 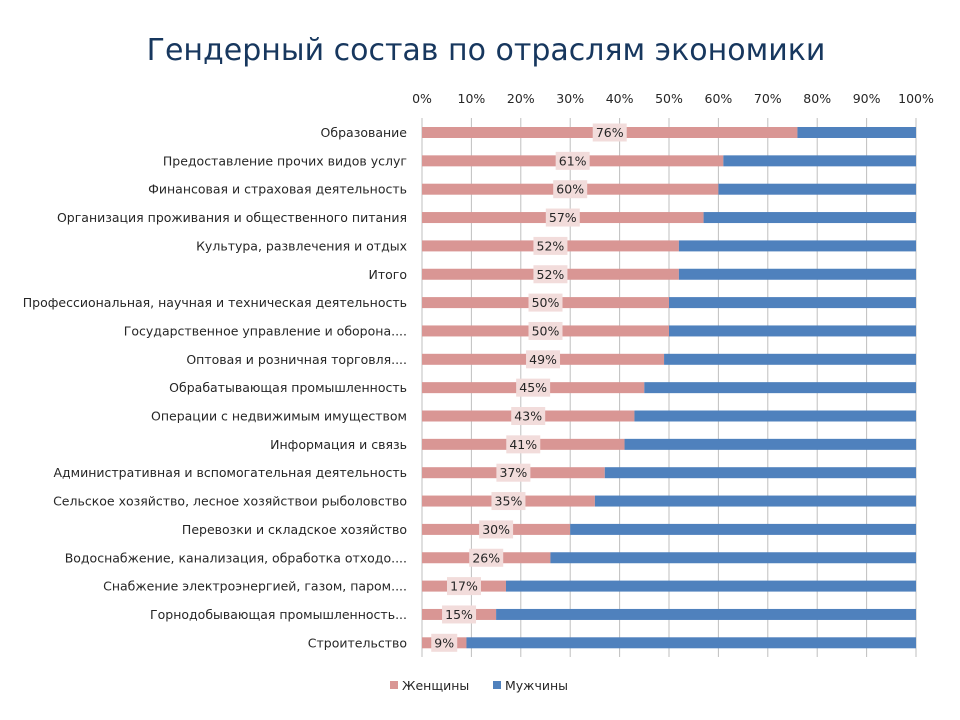 What do you see at coordinates (435, 685) in the screenshot?
I see `legend-label: Женщины` at bounding box center [435, 685].